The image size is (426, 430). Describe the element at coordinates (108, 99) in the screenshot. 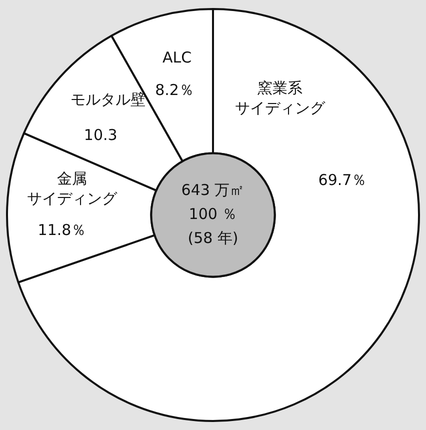

I see `slice-label: モルタル壁` at that location.